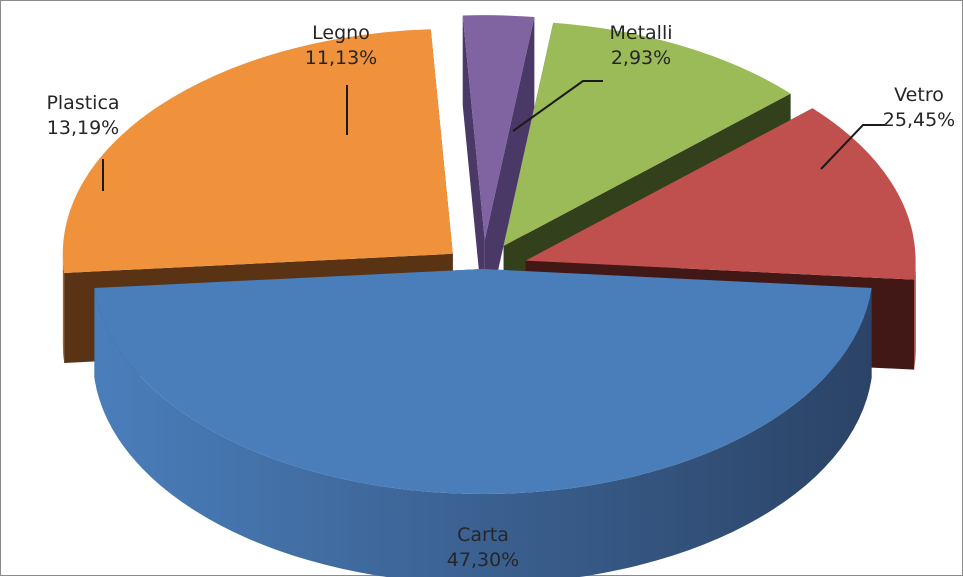  What do you see at coordinates (82, 103) in the screenshot?
I see `data-label-plastica-name: Plastica` at bounding box center [82, 103].